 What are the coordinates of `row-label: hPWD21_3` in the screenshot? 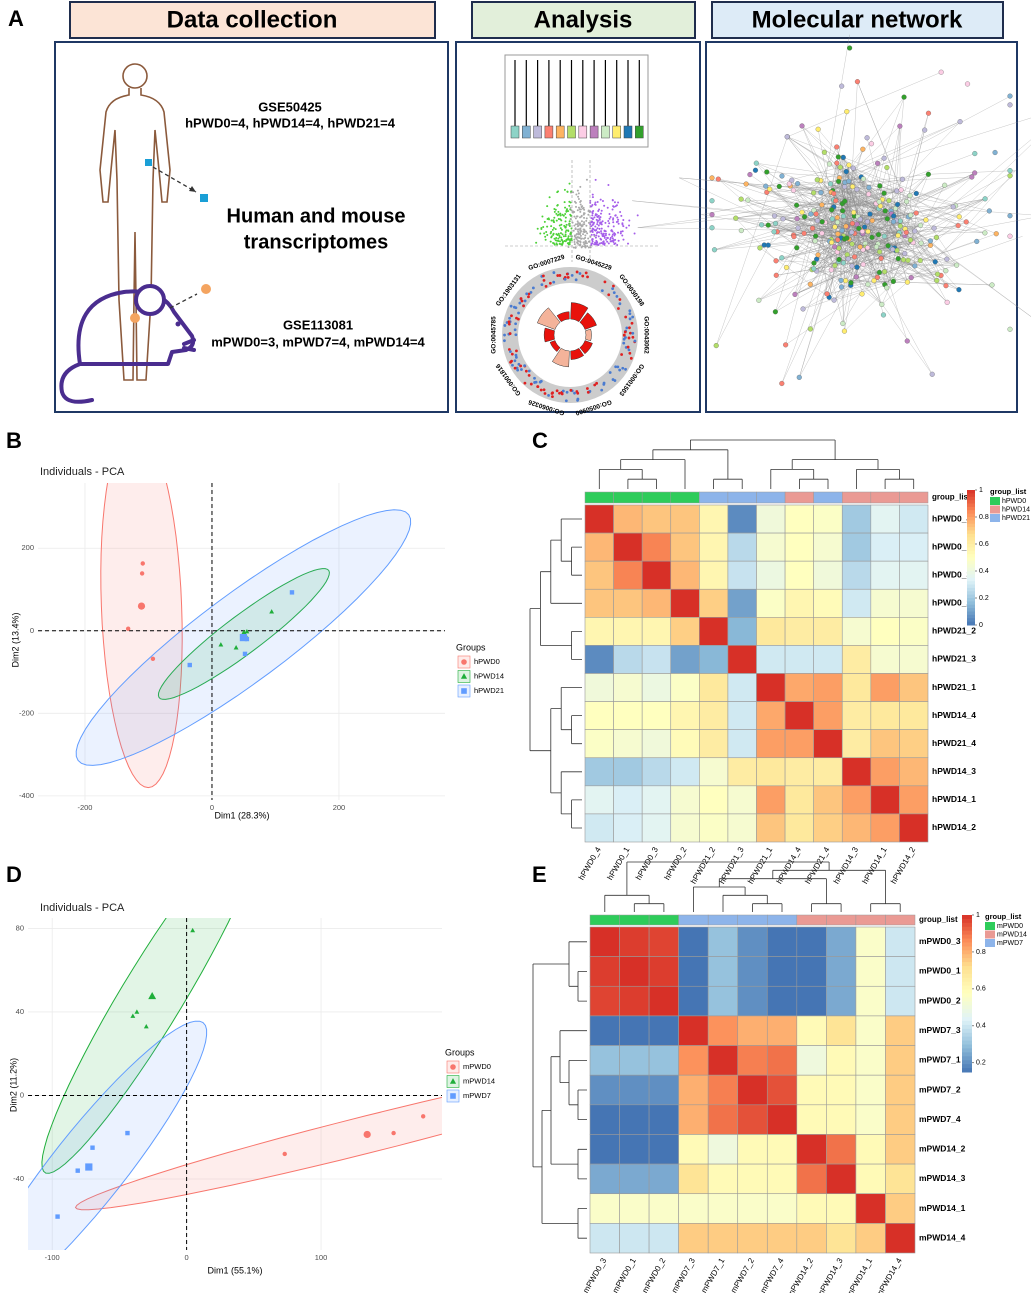 It's located at (954, 659).